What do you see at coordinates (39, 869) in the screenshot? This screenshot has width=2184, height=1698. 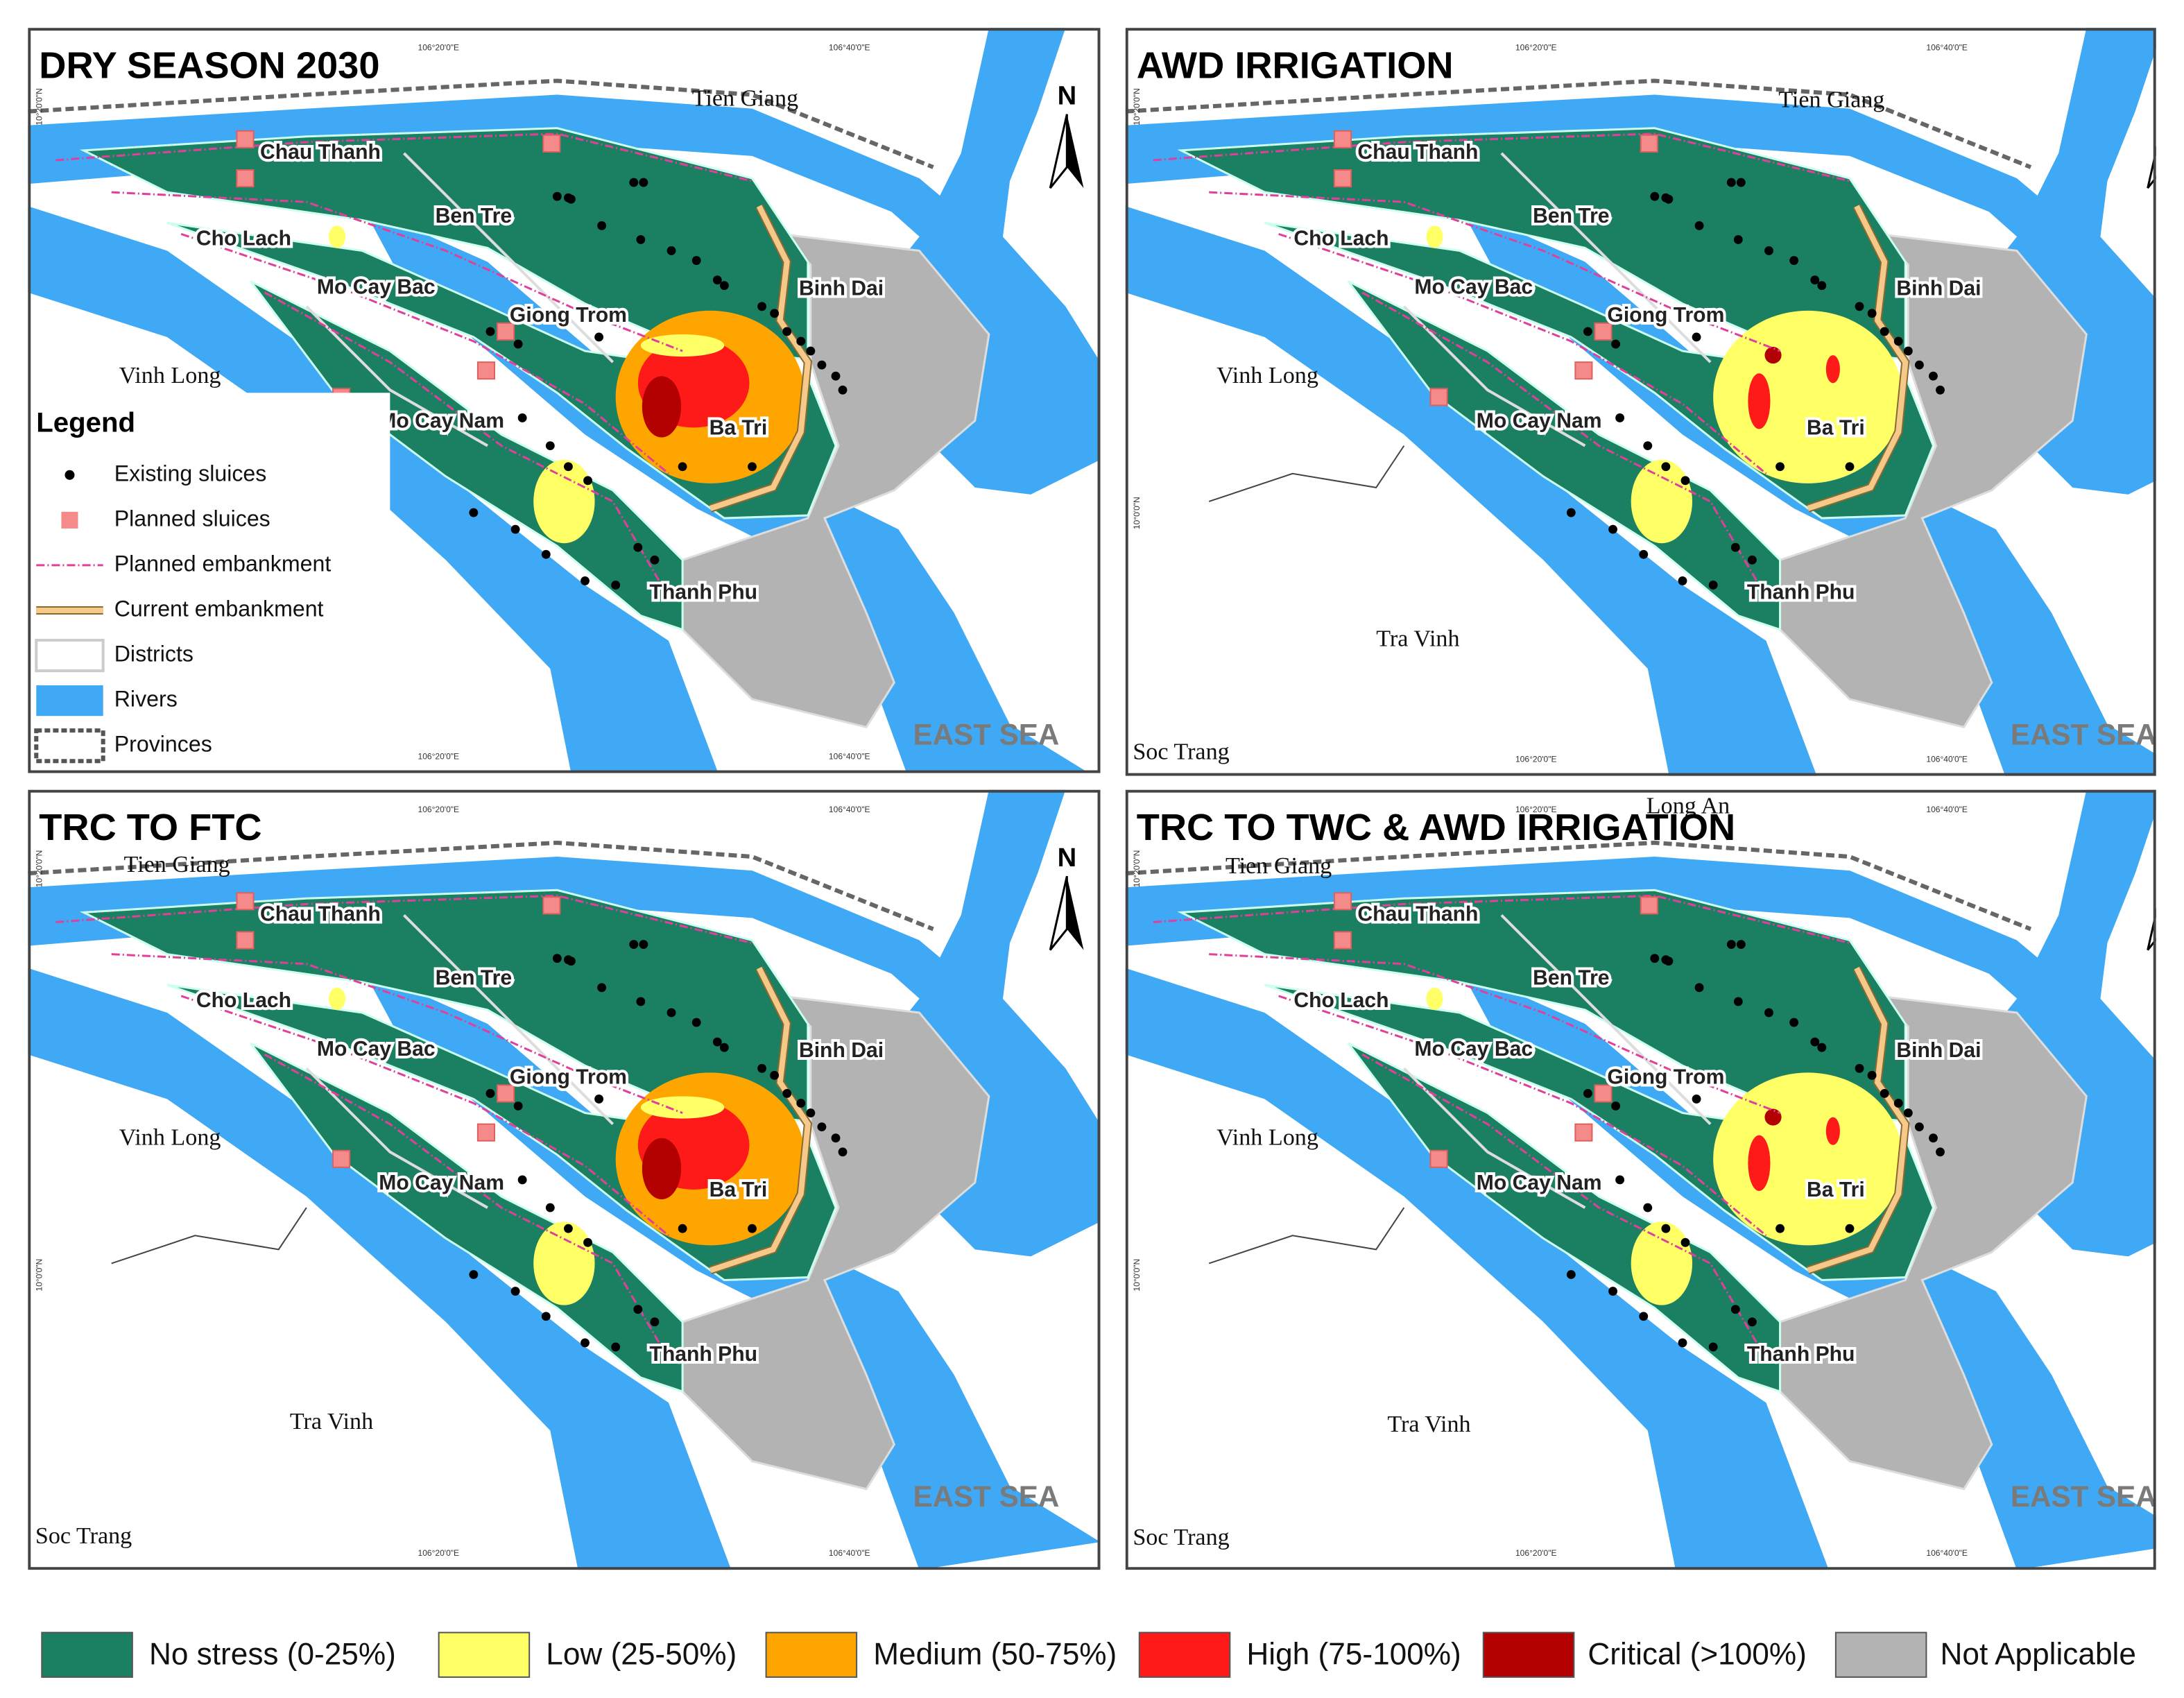 I see `graticule-label: 10°20'0"N` at bounding box center [39, 869].